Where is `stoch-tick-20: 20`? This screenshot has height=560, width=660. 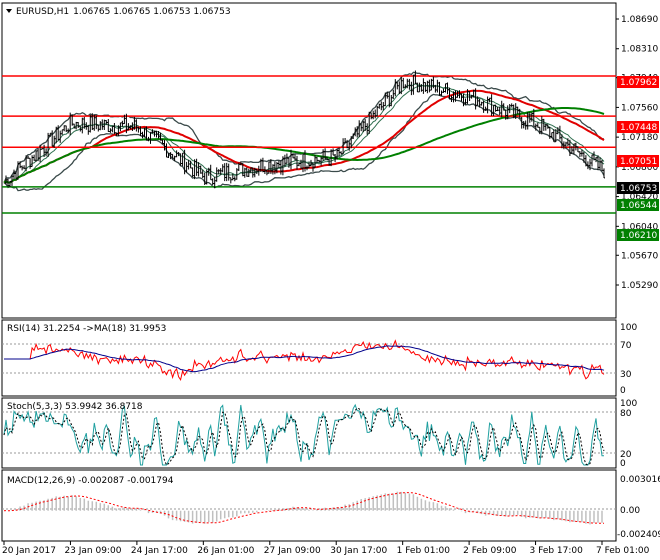
stoch-tick-20: 20 is located at coordinates (626, 455).